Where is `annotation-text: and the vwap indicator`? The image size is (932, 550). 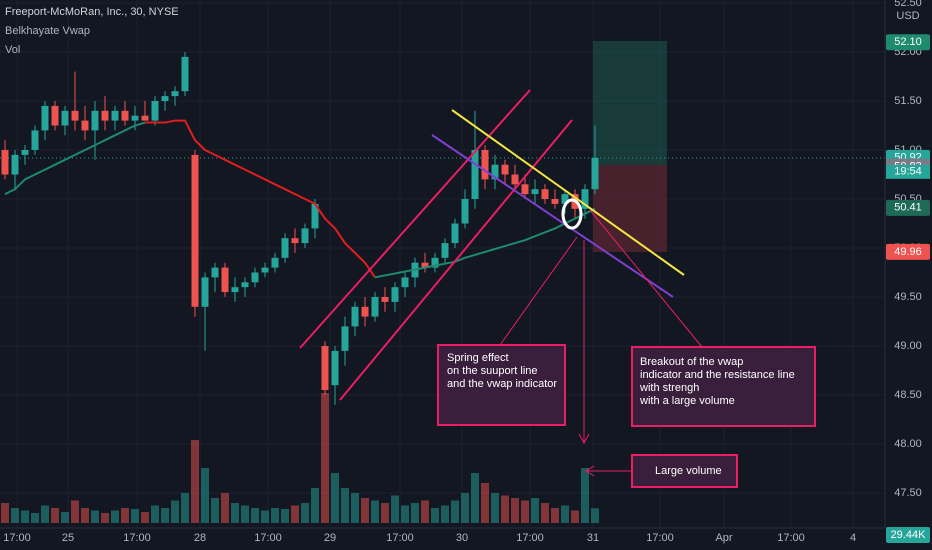
annotation-text: and the vwap indicator is located at coordinates (502, 384).